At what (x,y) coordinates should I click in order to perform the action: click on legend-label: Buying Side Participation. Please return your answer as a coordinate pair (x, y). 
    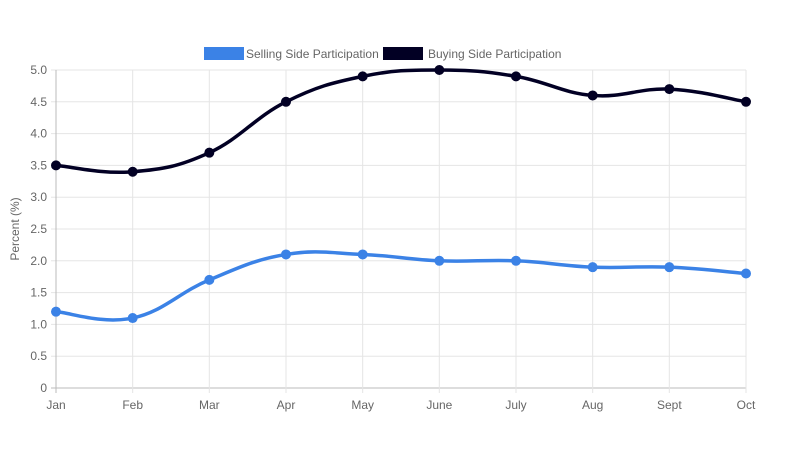
    Looking at the image, I should click on (494, 54).